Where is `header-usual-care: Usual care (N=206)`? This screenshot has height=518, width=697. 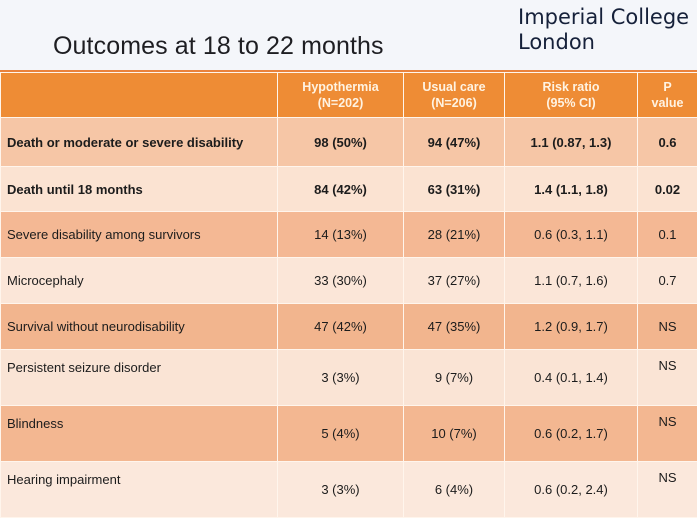 header-usual-care: Usual care (N=206) is located at coordinates (454, 95).